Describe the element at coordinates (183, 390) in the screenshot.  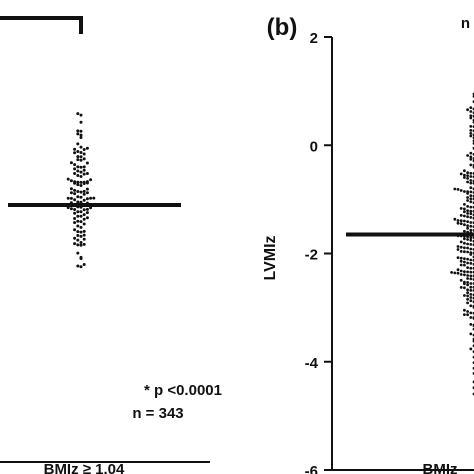
I see `p-value-text: * p <0.0001` at that location.